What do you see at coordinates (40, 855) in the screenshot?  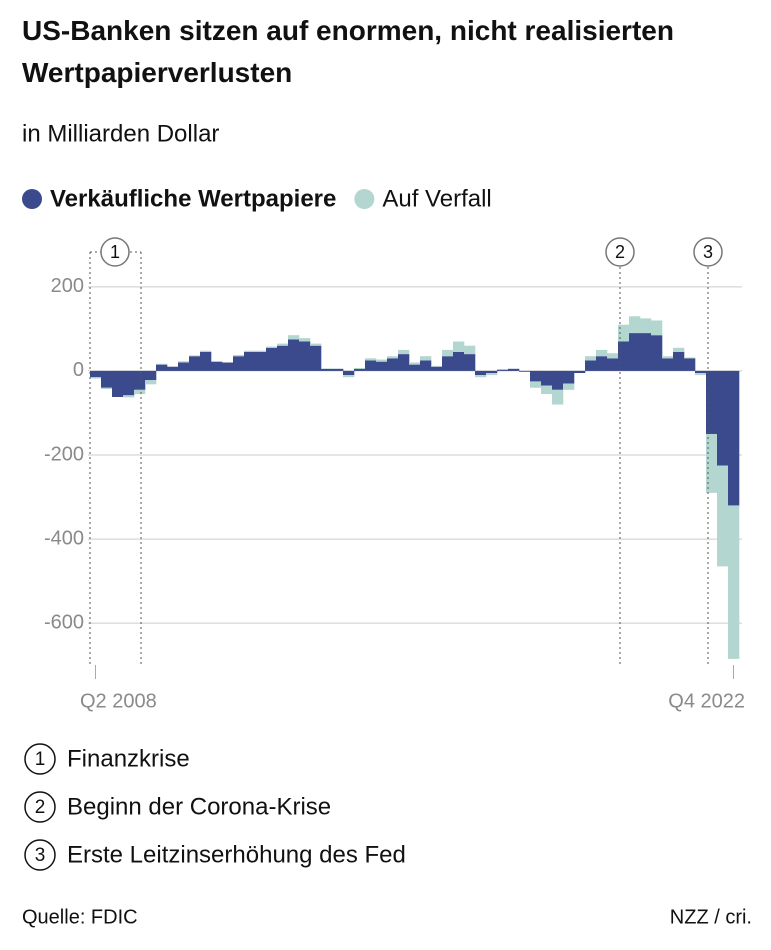 I see `note-number: 3` at bounding box center [40, 855].